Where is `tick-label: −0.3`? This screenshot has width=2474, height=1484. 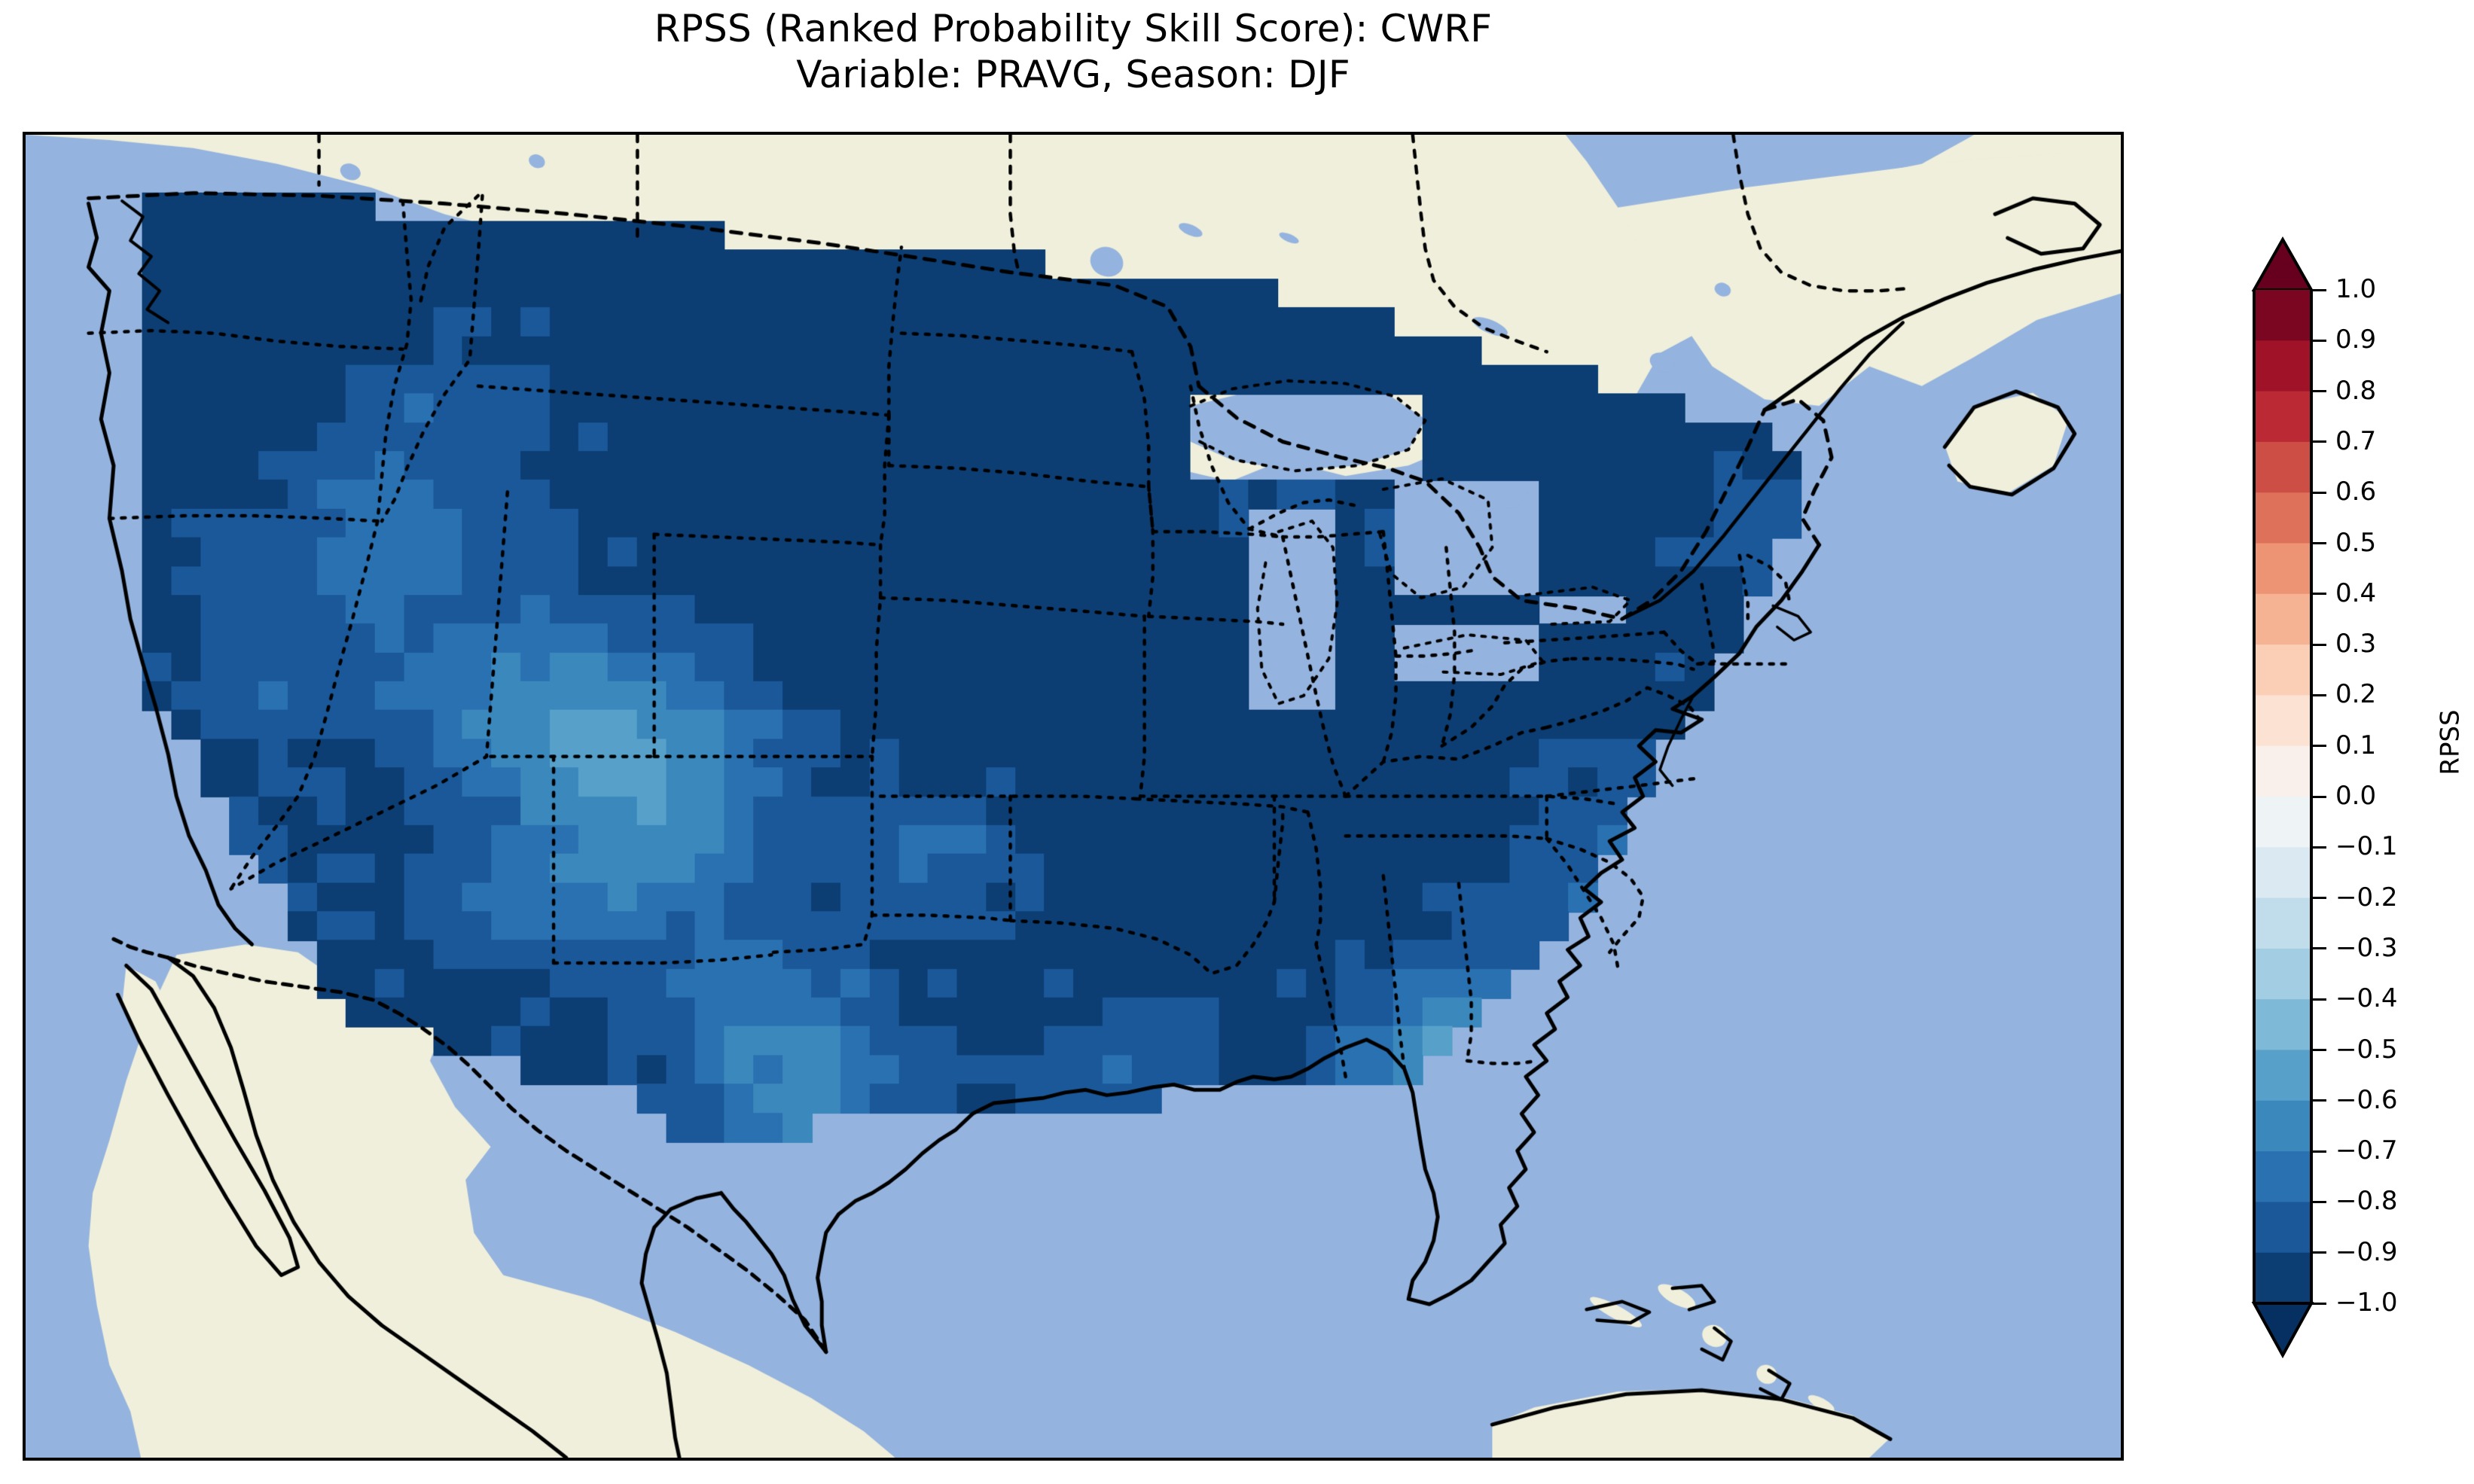 tick-label: −0.3 is located at coordinates (2366, 947).